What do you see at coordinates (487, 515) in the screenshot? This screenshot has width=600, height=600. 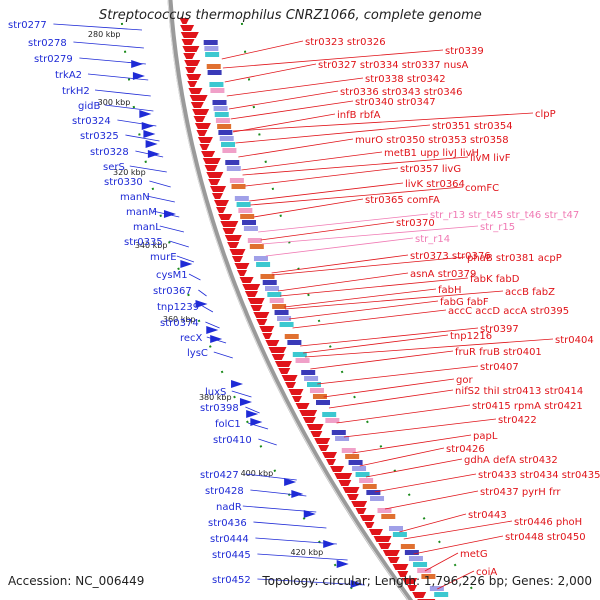 I see `right-gene-label: str0443` at bounding box center [487, 515].